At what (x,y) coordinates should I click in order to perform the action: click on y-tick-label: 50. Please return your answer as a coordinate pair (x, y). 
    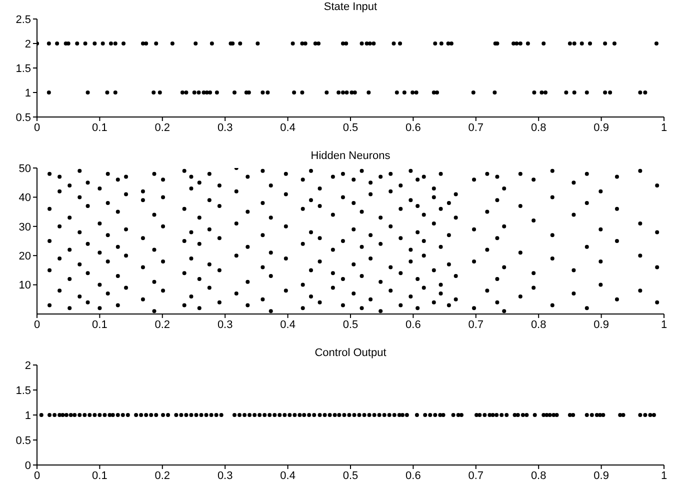
    Looking at the image, I should click on (24, 168).